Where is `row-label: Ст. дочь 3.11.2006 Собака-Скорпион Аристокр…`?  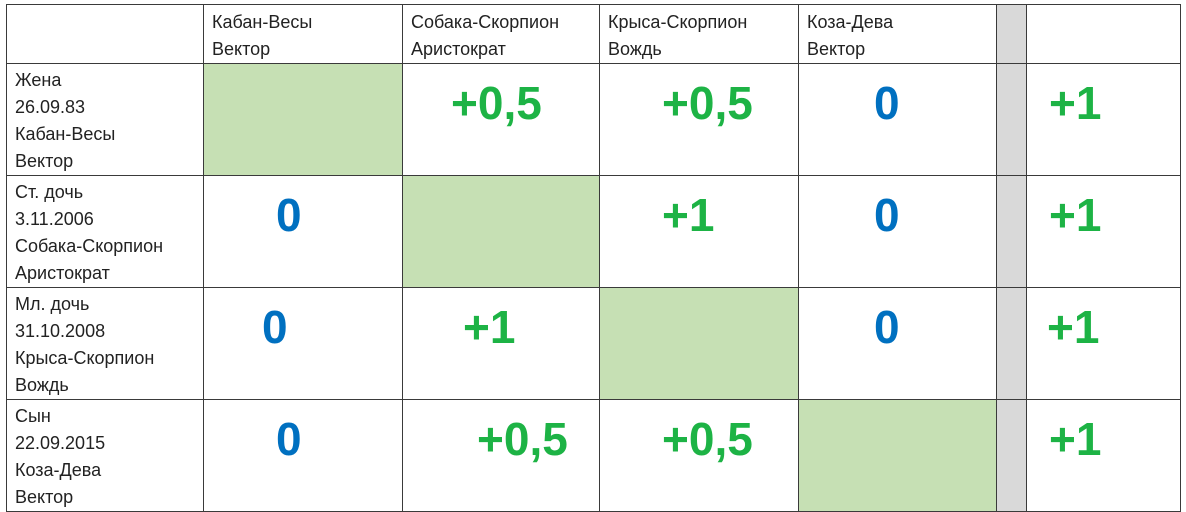 row-label: Ст. дочь 3.11.2006 Собака-Скорпион Аристокр… is located at coordinates (105, 231).